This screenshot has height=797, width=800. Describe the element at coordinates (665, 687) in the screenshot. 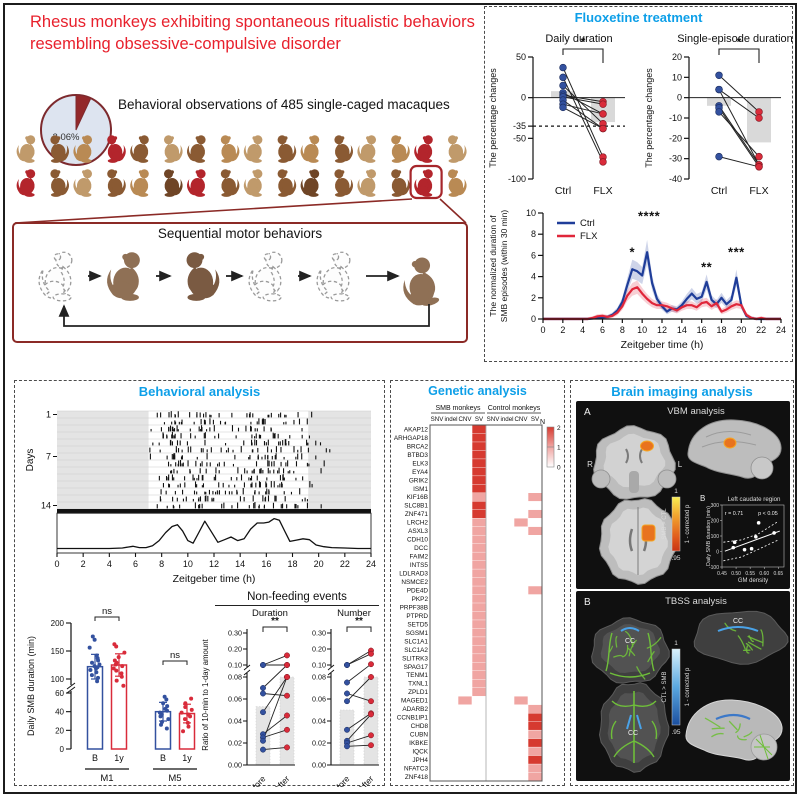

I see `svg-text: CTL > SMB` at that location.